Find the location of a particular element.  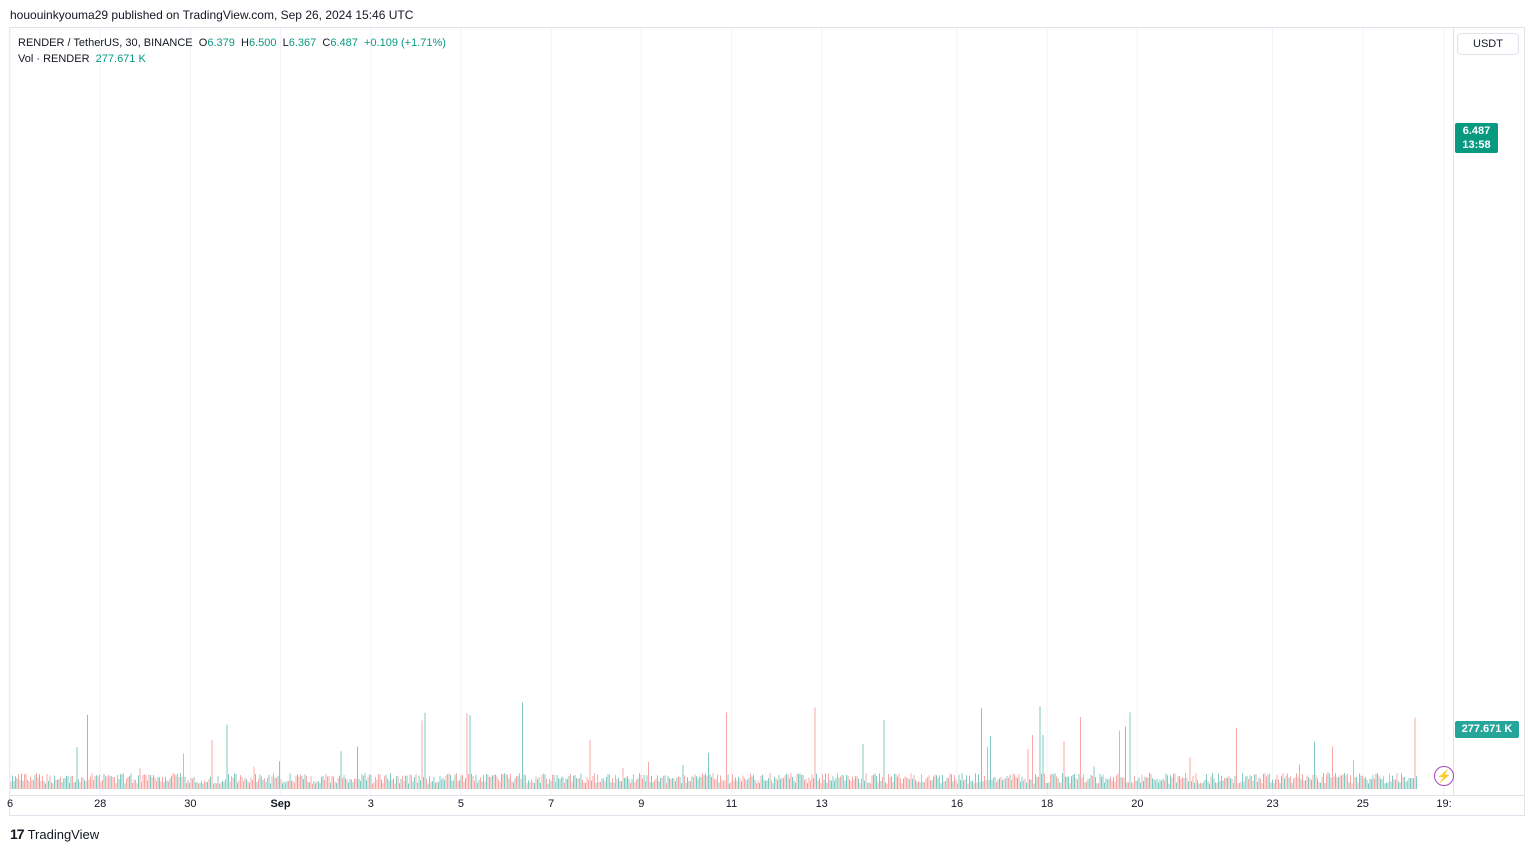

legend-symbol: RENDER / TetherUS, 30, BINANCE is located at coordinates (105, 43).